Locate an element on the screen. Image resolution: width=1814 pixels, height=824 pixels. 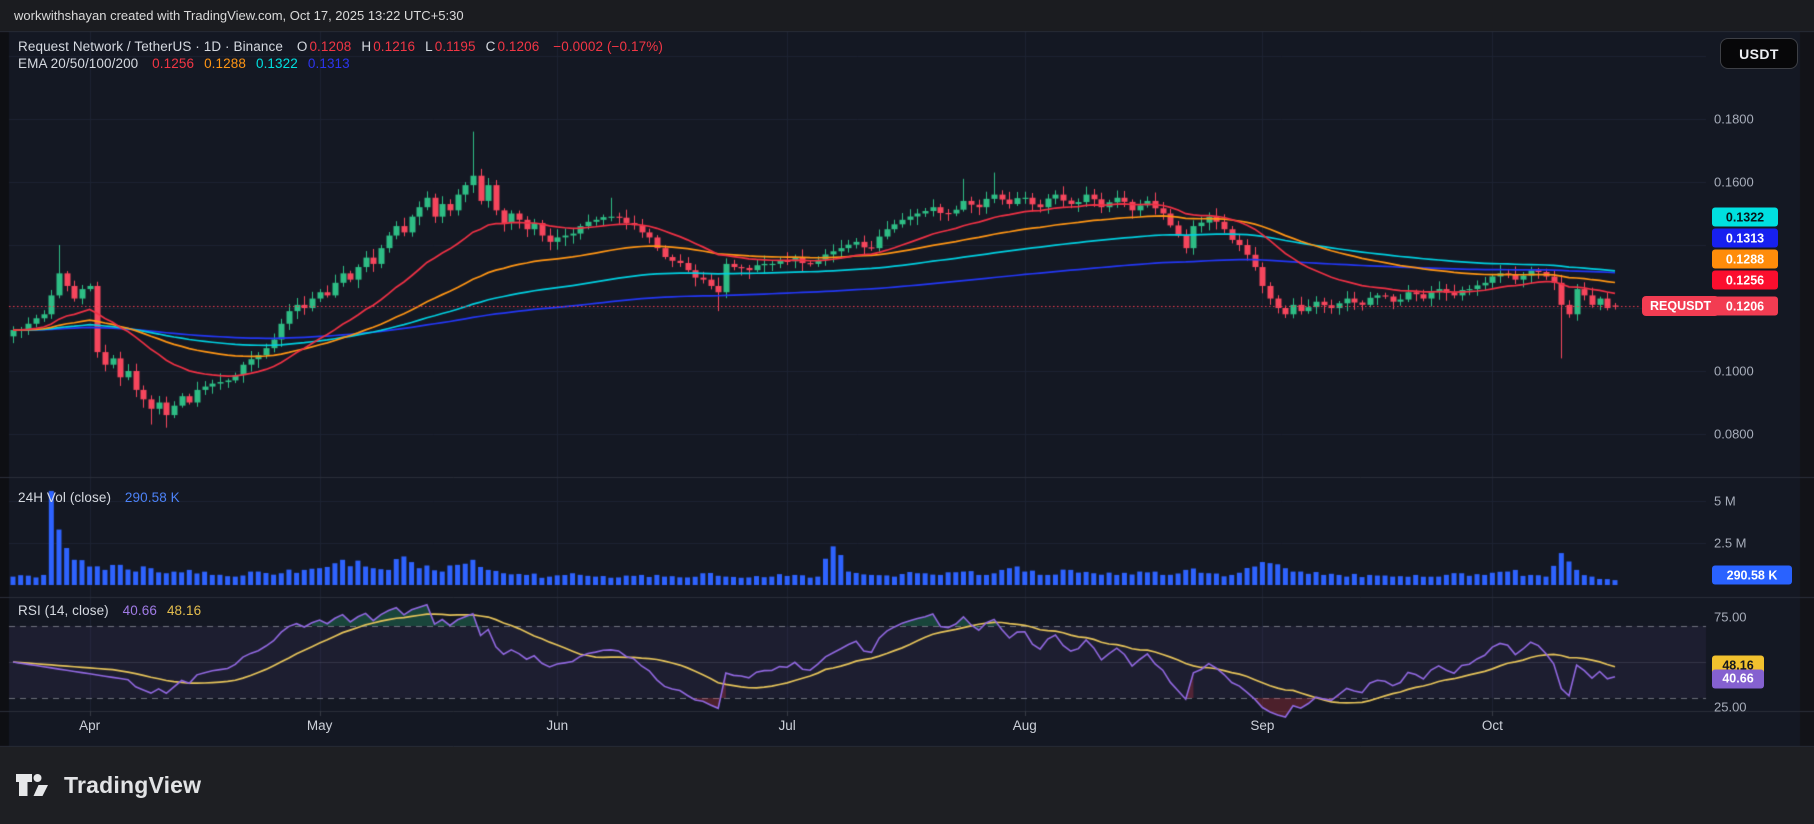
rsi-axis-label: 75.00 is located at coordinates (1730, 617).